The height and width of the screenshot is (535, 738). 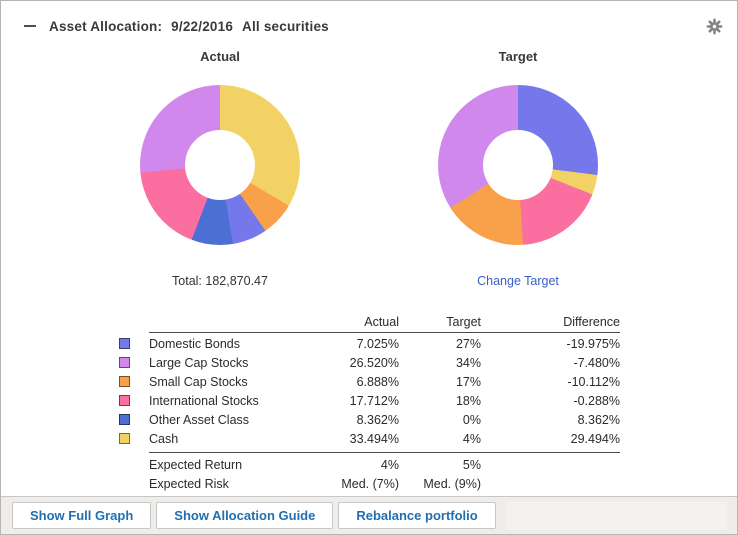 What do you see at coordinates (245, 515) in the screenshot?
I see `show-allocation-guide-button: Show Allocation Guide` at bounding box center [245, 515].